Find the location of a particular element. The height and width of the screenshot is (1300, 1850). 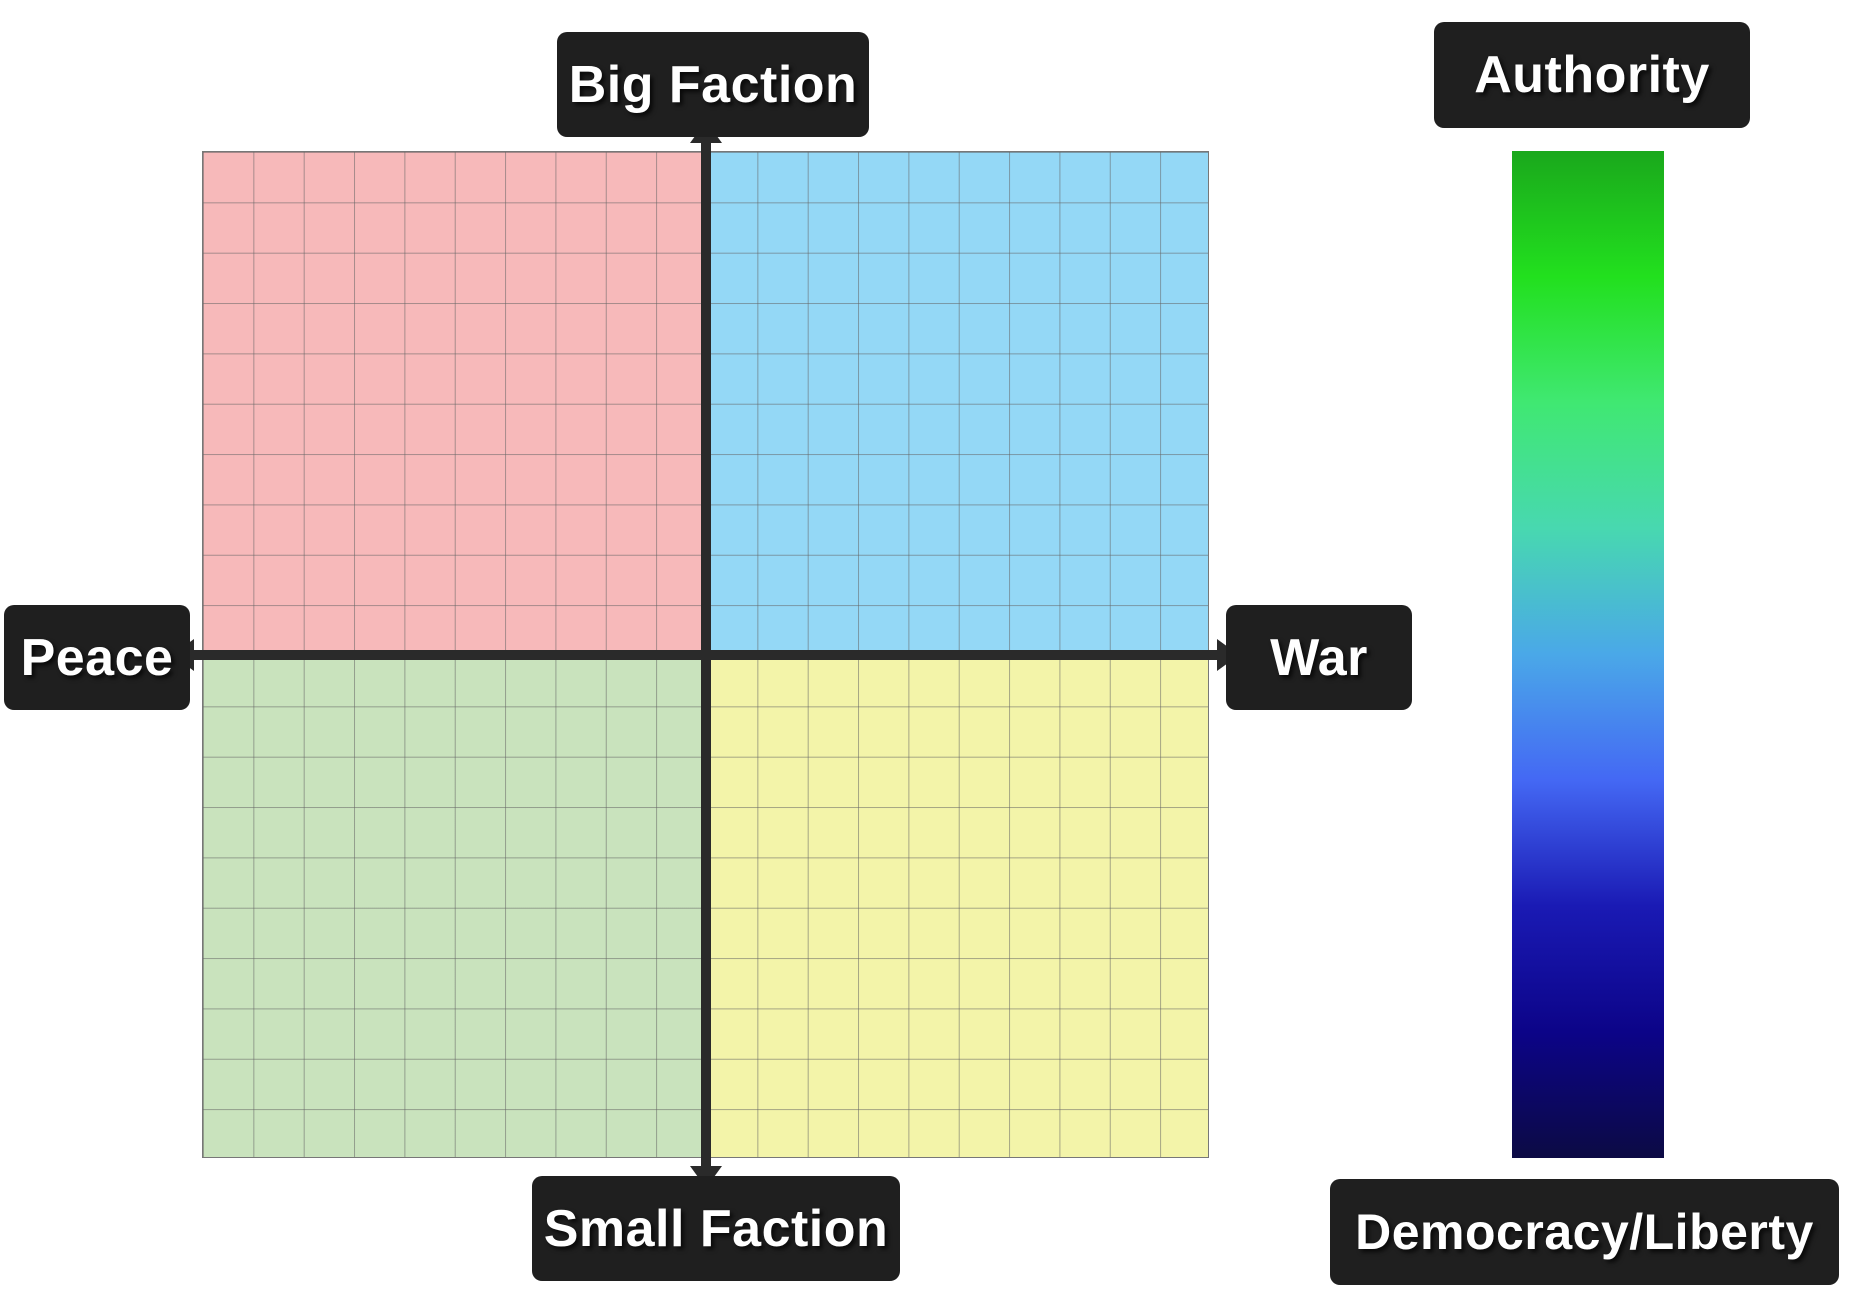

quadrant-bottom-left is located at coordinates (454, 906).